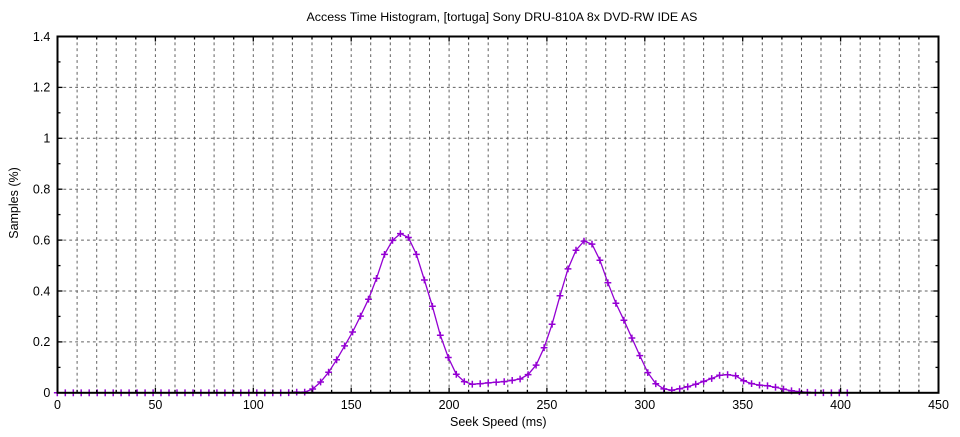  Describe the element at coordinates (41, 88) in the screenshot. I see `svg-text: 1.2` at that location.